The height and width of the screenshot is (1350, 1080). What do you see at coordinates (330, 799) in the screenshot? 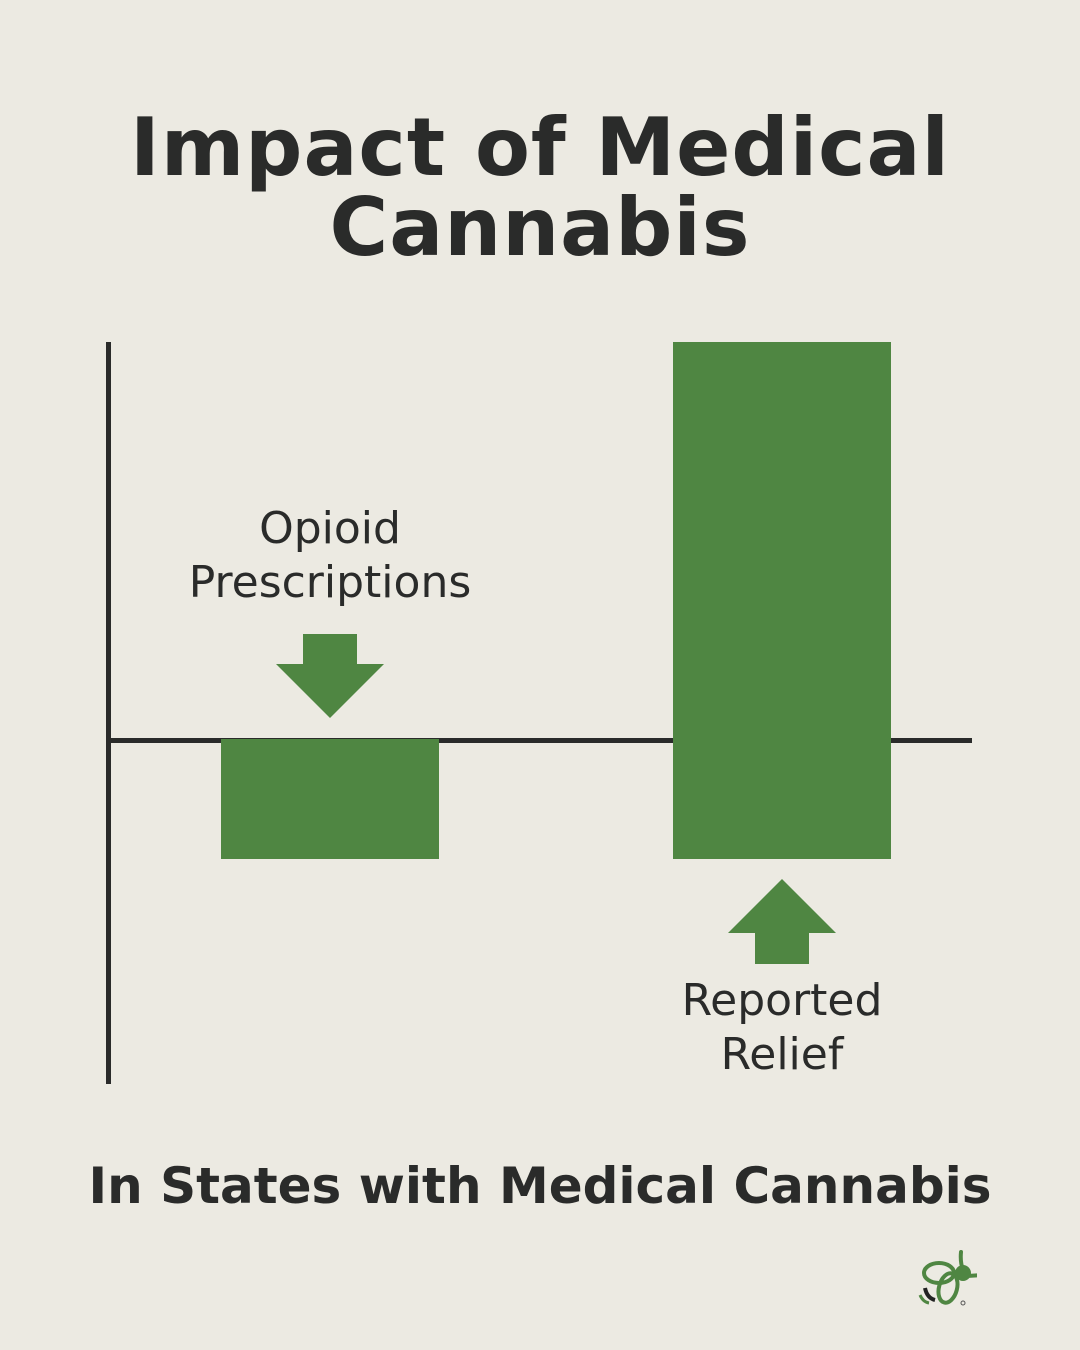
I see `bar-opioid-prescriptions` at bounding box center [330, 799].